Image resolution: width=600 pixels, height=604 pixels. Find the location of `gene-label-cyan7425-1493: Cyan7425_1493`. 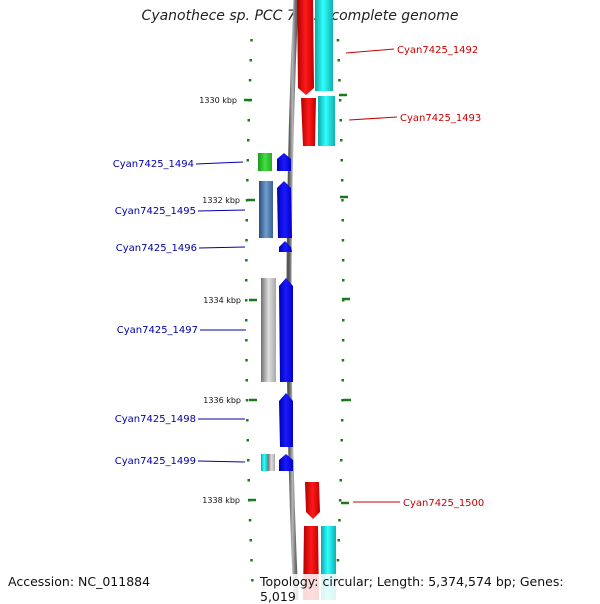

gene-label-cyan7425-1493: Cyan7425_1493 is located at coordinates (414, 118).